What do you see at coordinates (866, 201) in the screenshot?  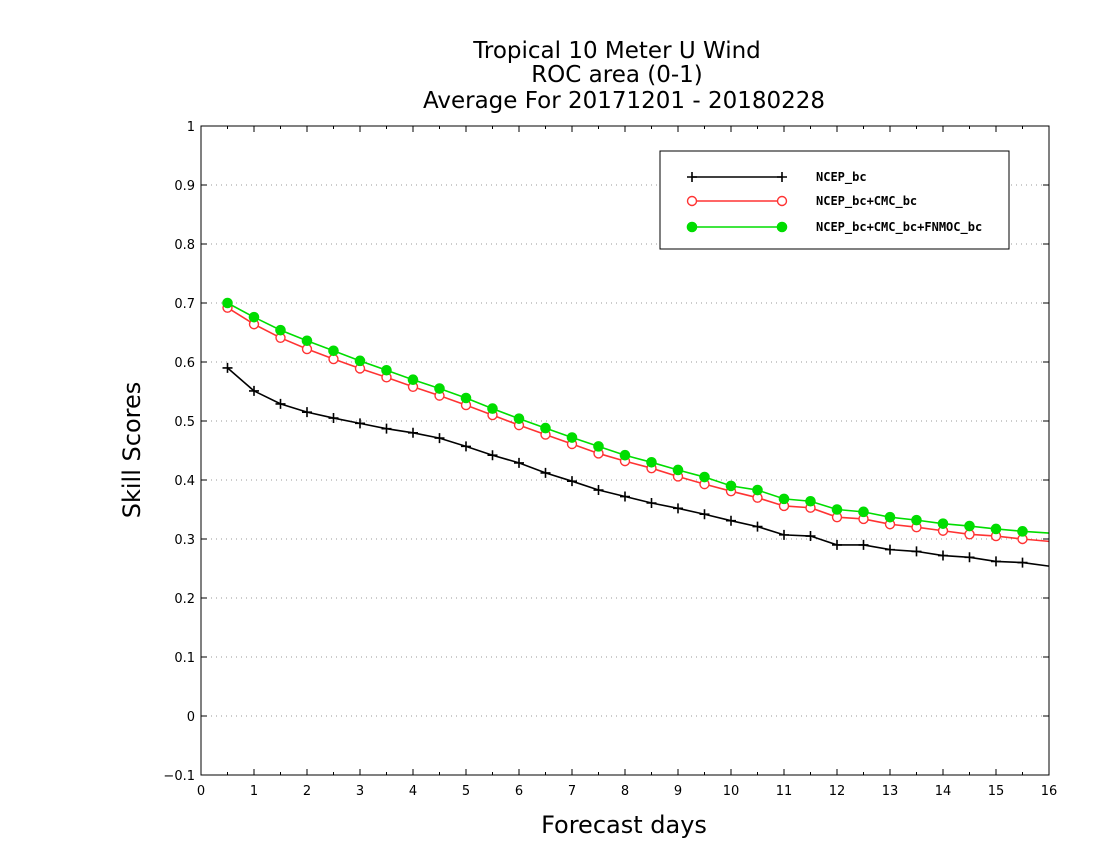 I see `legend-label: NCEP_bc+CMC_bc` at bounding box center [866, 201].